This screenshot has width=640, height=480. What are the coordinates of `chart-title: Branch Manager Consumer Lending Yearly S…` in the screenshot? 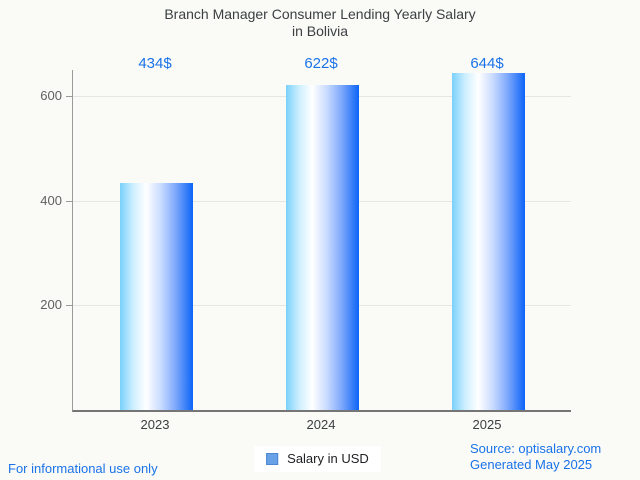 It's located at (320, 23).